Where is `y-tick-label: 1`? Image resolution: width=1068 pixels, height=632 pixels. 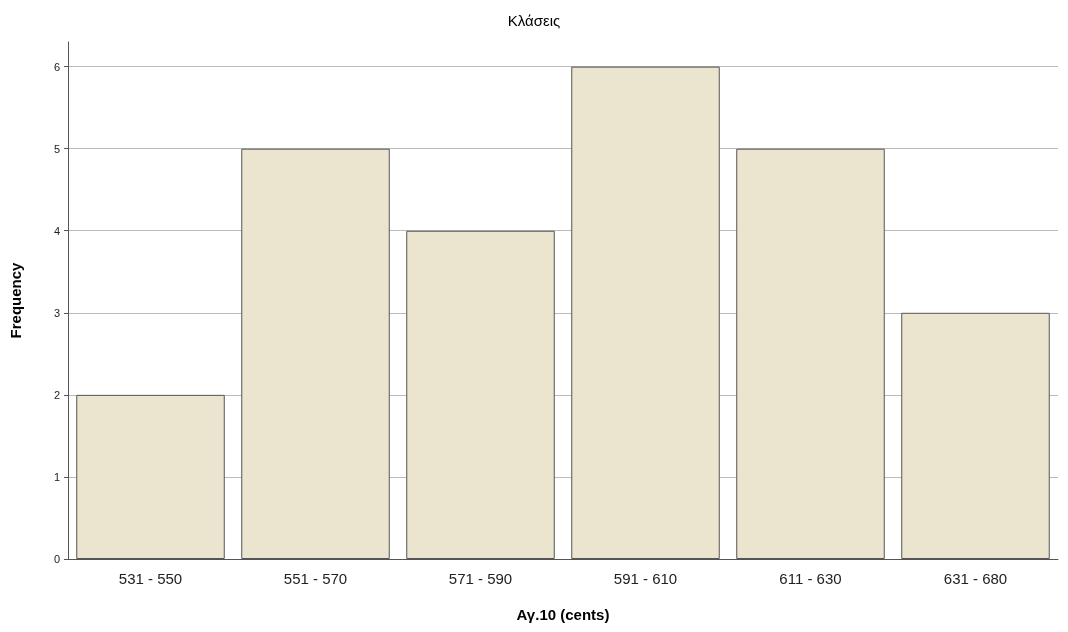 y-tick-label: 1 is located at coordinates (56, 476).